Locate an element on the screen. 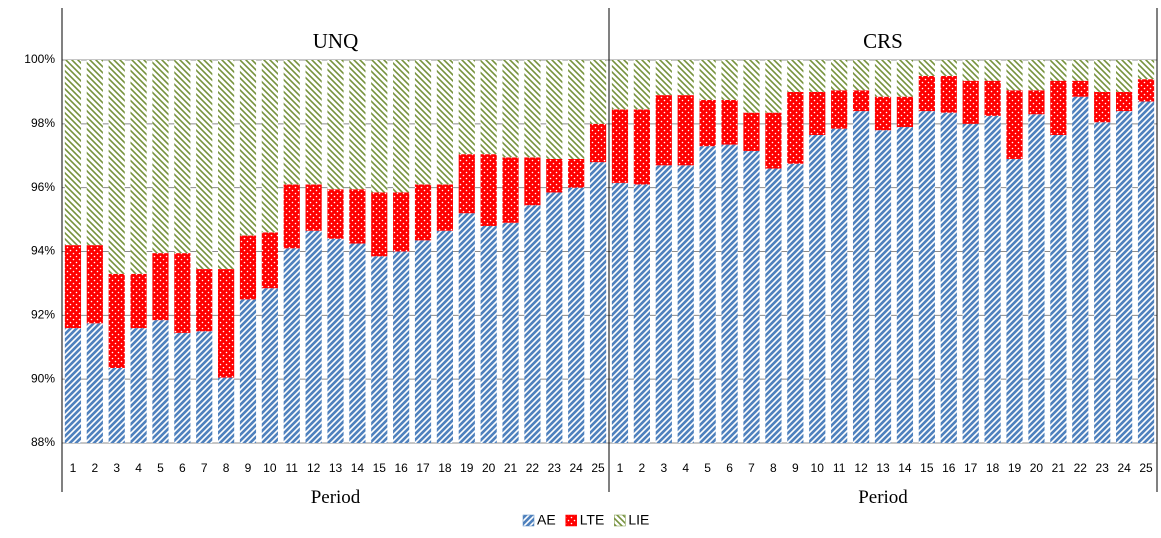 The image size is (1161, 538). y-tick-label: 100% is located at coordinates (39, 59).